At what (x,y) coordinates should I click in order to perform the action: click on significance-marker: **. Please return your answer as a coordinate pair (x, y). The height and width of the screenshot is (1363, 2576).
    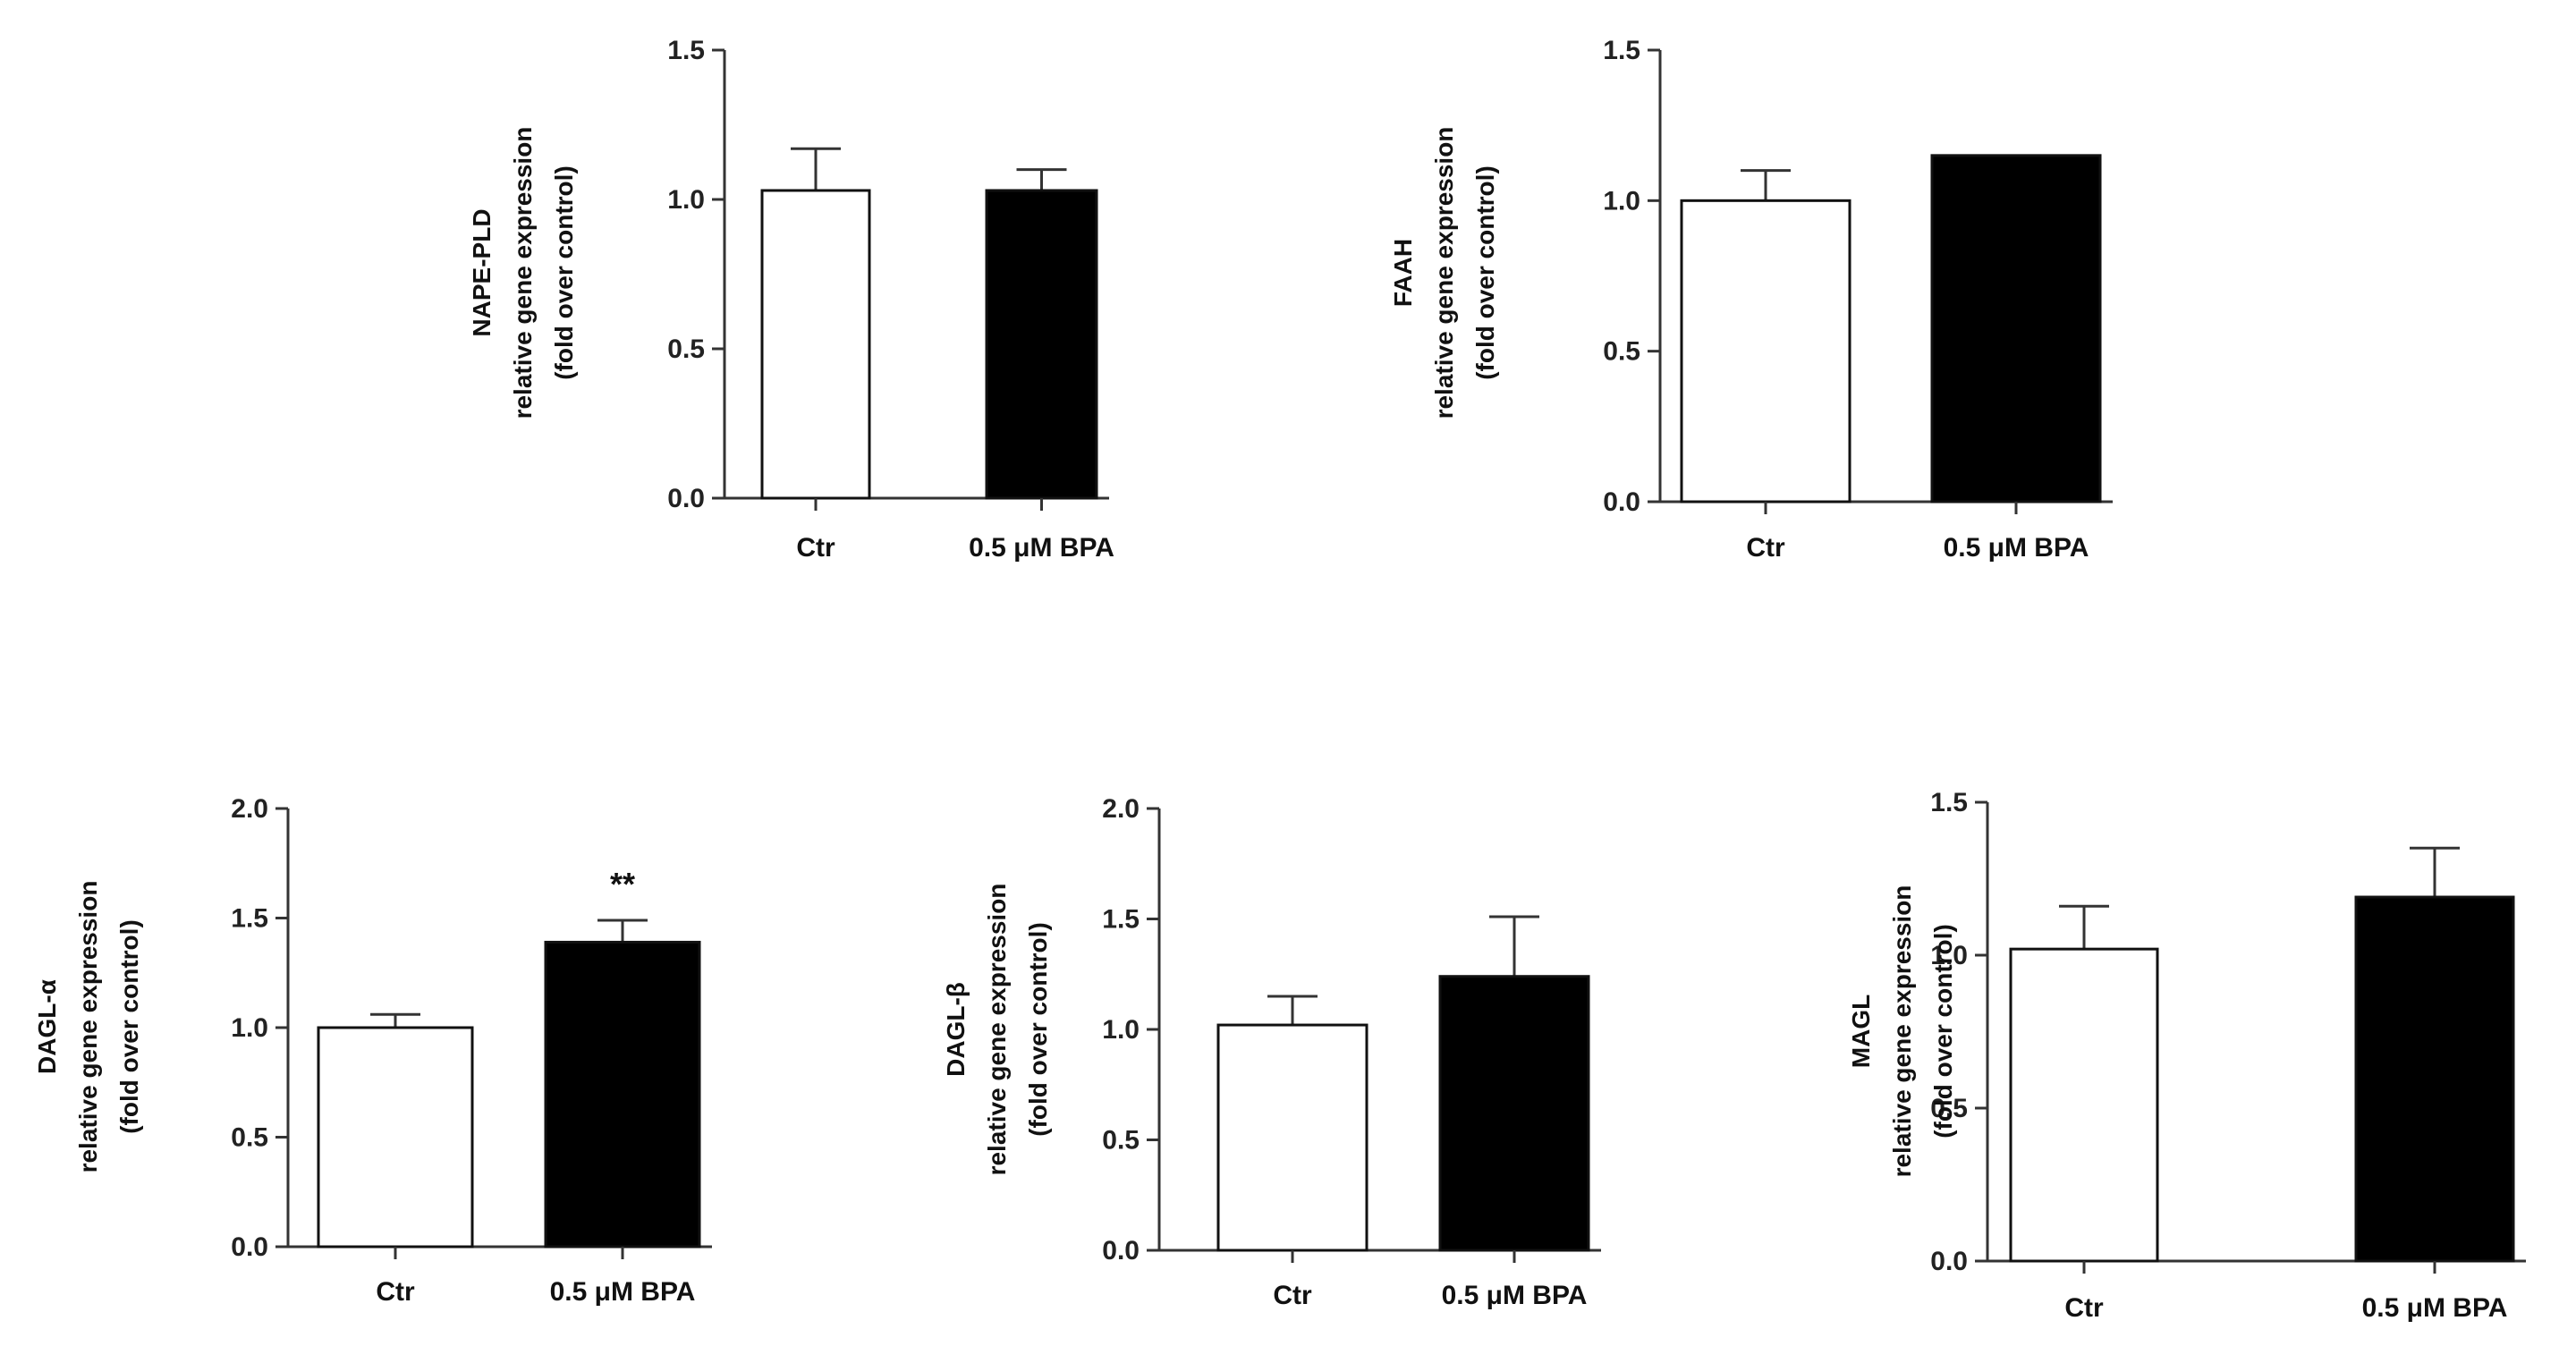
    Looking at the image, I should click on (622, 884).